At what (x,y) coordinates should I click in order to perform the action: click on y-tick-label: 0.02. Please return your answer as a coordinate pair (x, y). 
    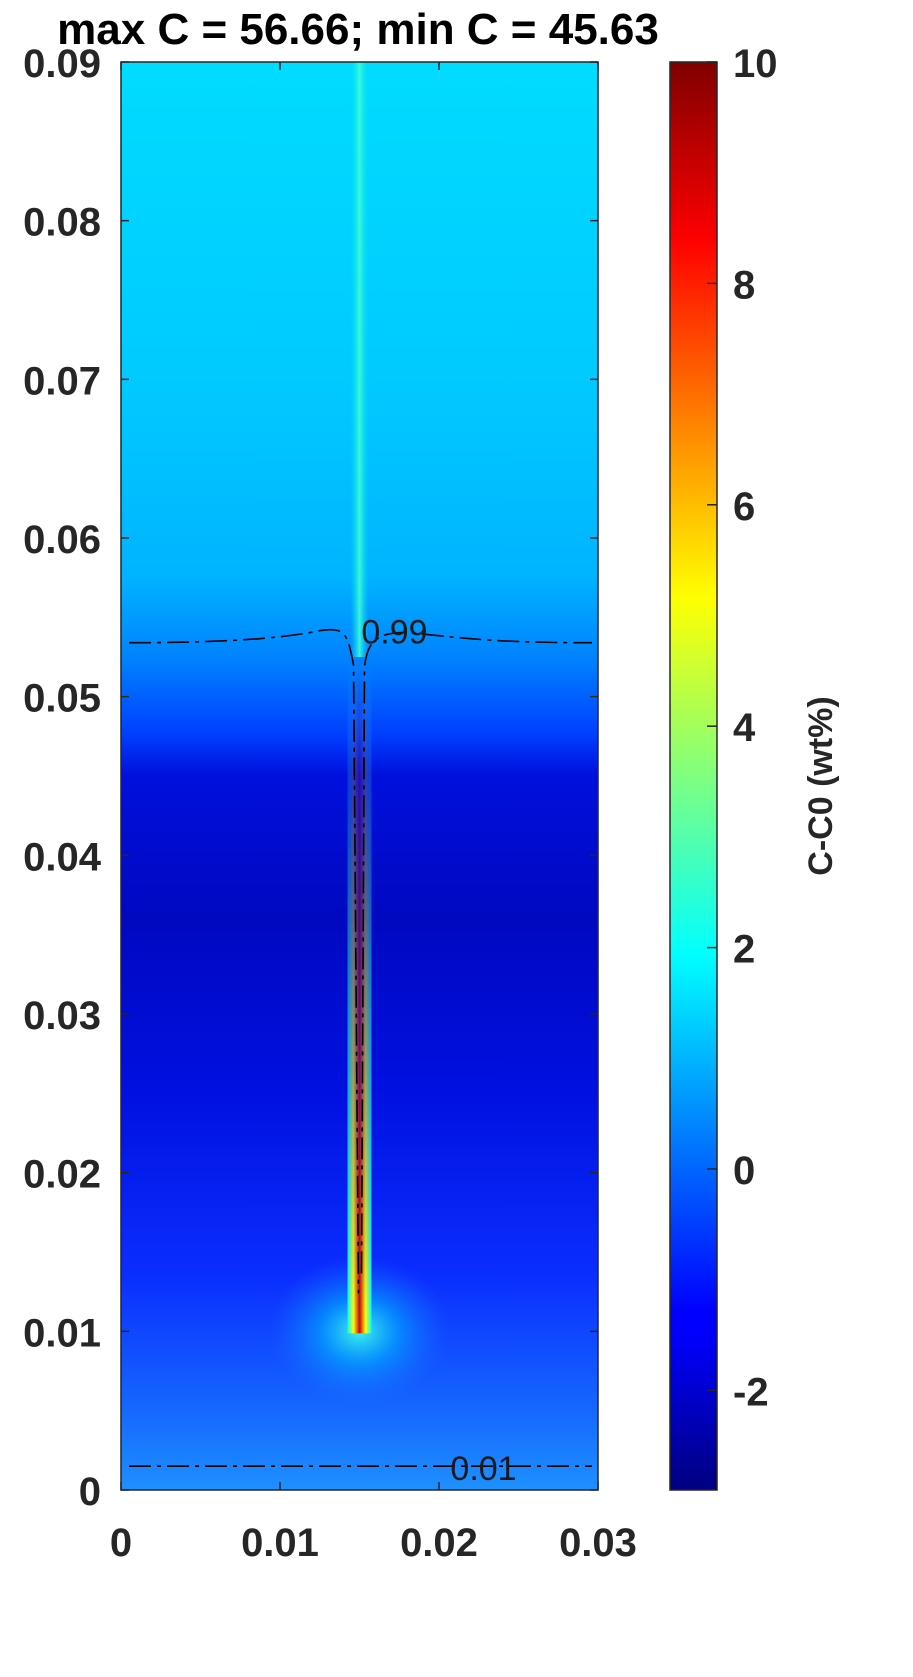
    Looking at the image, I should click on (62, 1175).